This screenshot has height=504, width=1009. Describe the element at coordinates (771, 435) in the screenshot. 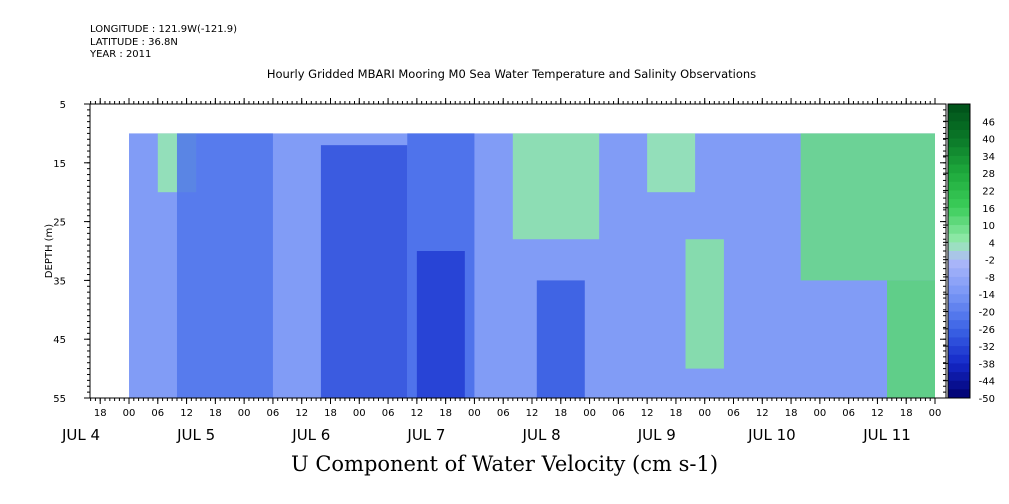

I see `x-day-label: JUL 10` at that location.